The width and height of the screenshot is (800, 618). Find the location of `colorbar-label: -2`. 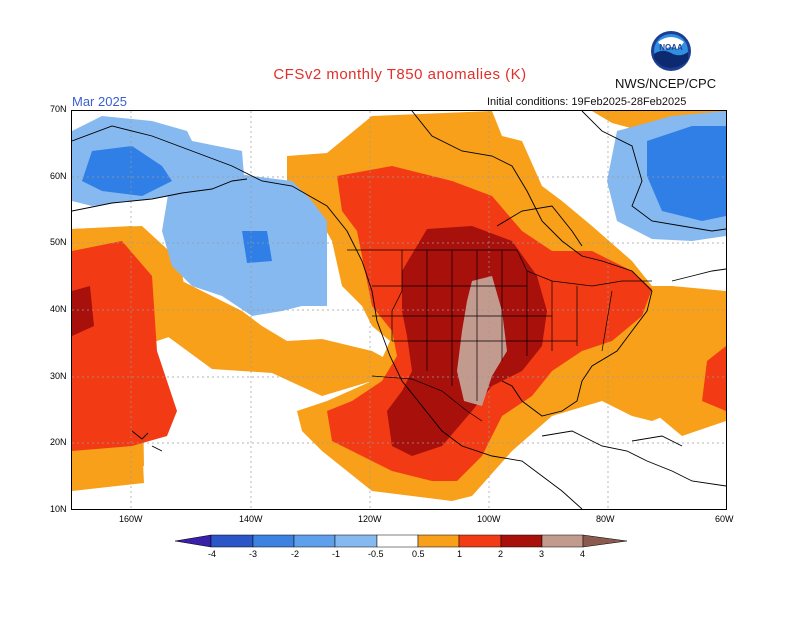

colorbar-label: -2 is located at coordinates (295, 554).